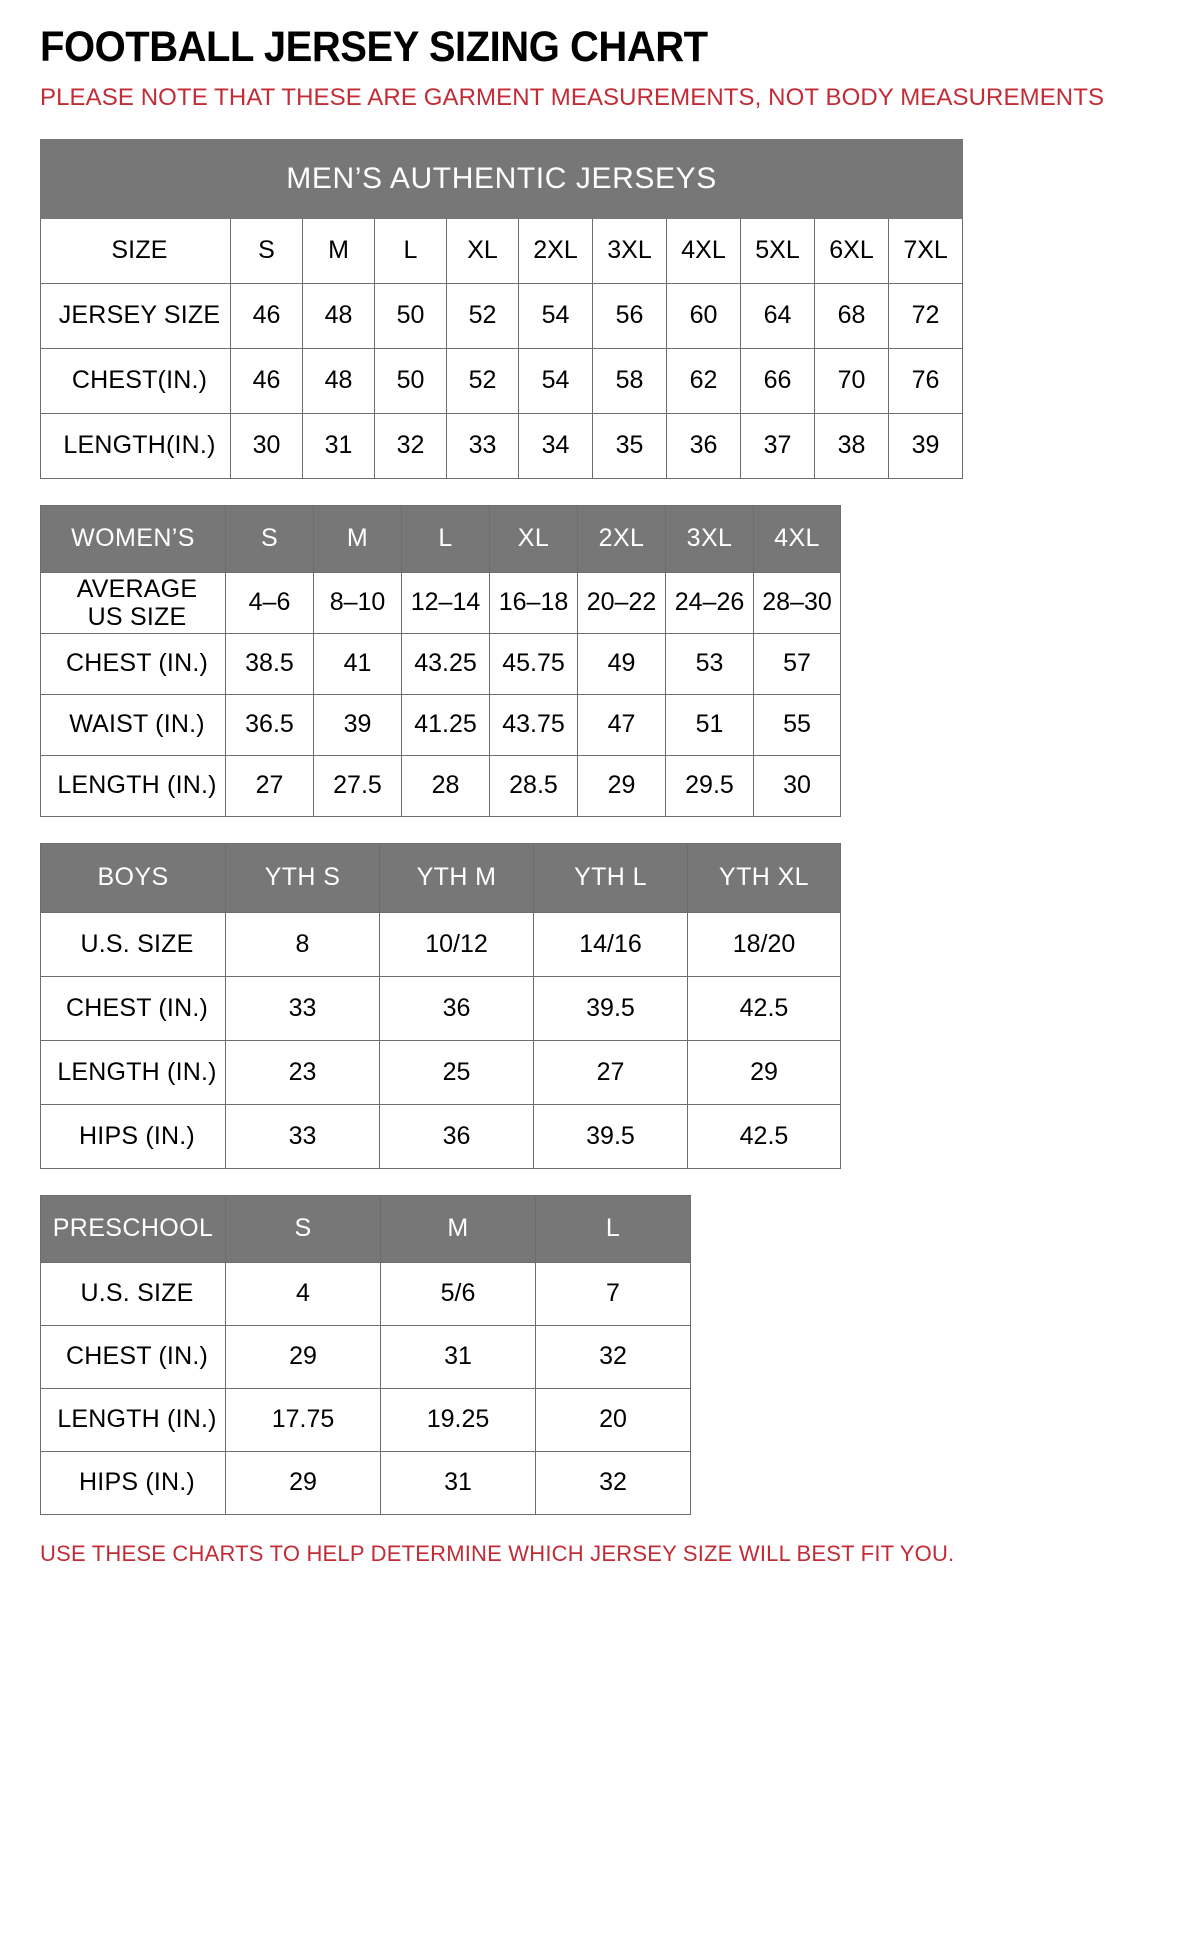 The width and height of the screenshot is (1200, 1942). I want to click on cell: 55, so click(797, 724).